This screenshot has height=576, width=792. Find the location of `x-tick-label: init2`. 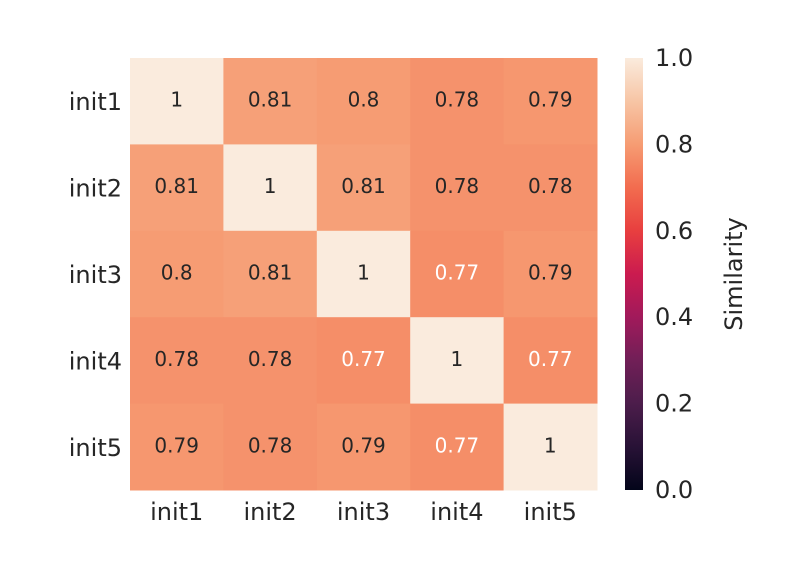

x-tick-label: init2 is located at coordinates (269, 512).